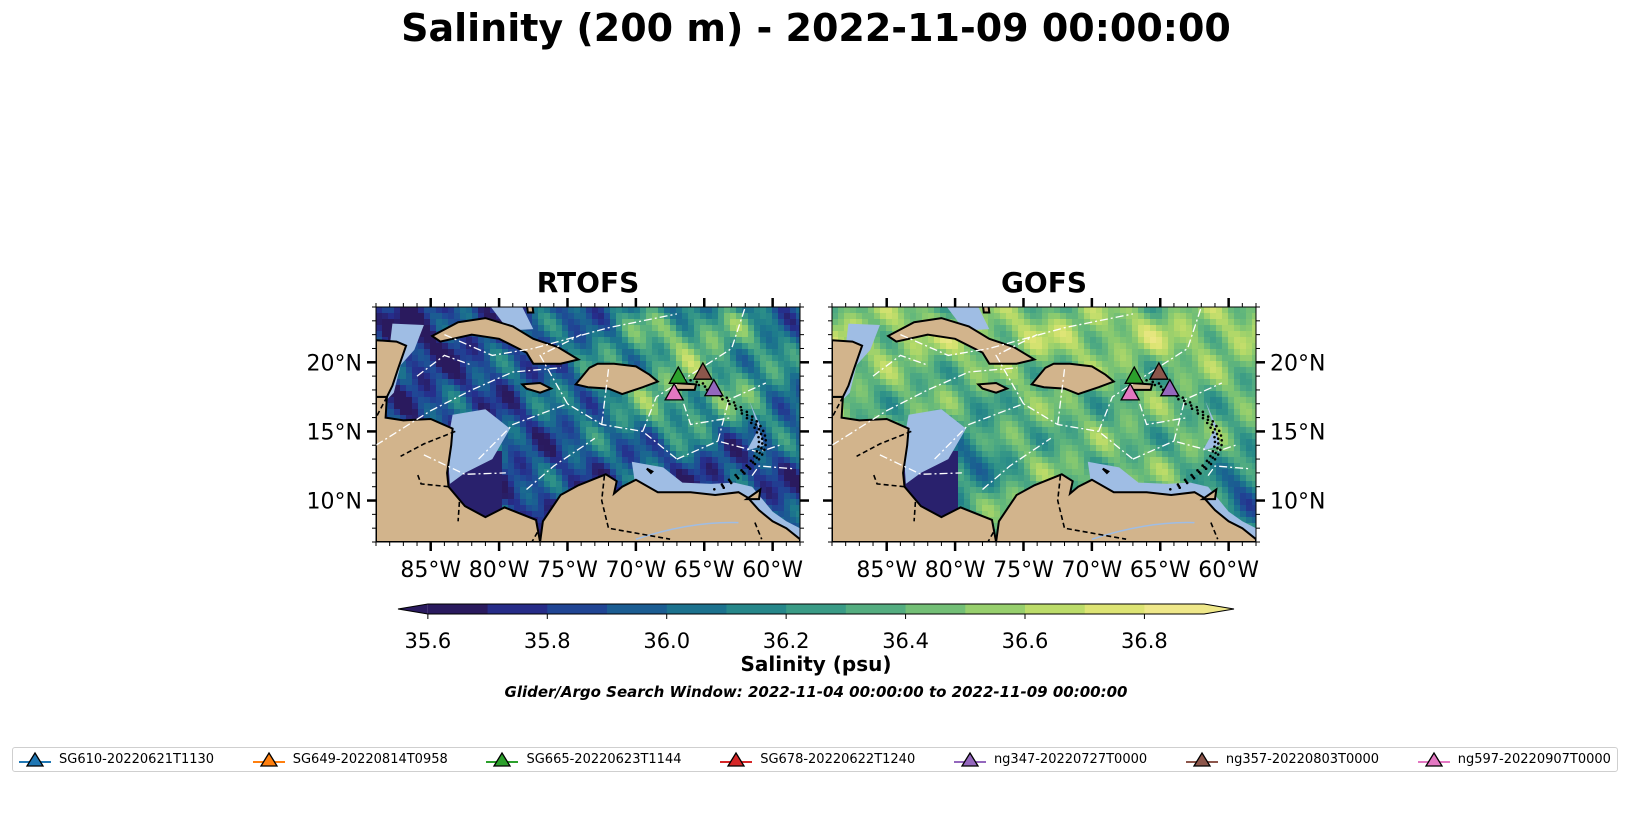  Describe the element at coordinates (1070, 759) in the screenshot. I see `legend-label: ng347-20220727T0000` at that location.